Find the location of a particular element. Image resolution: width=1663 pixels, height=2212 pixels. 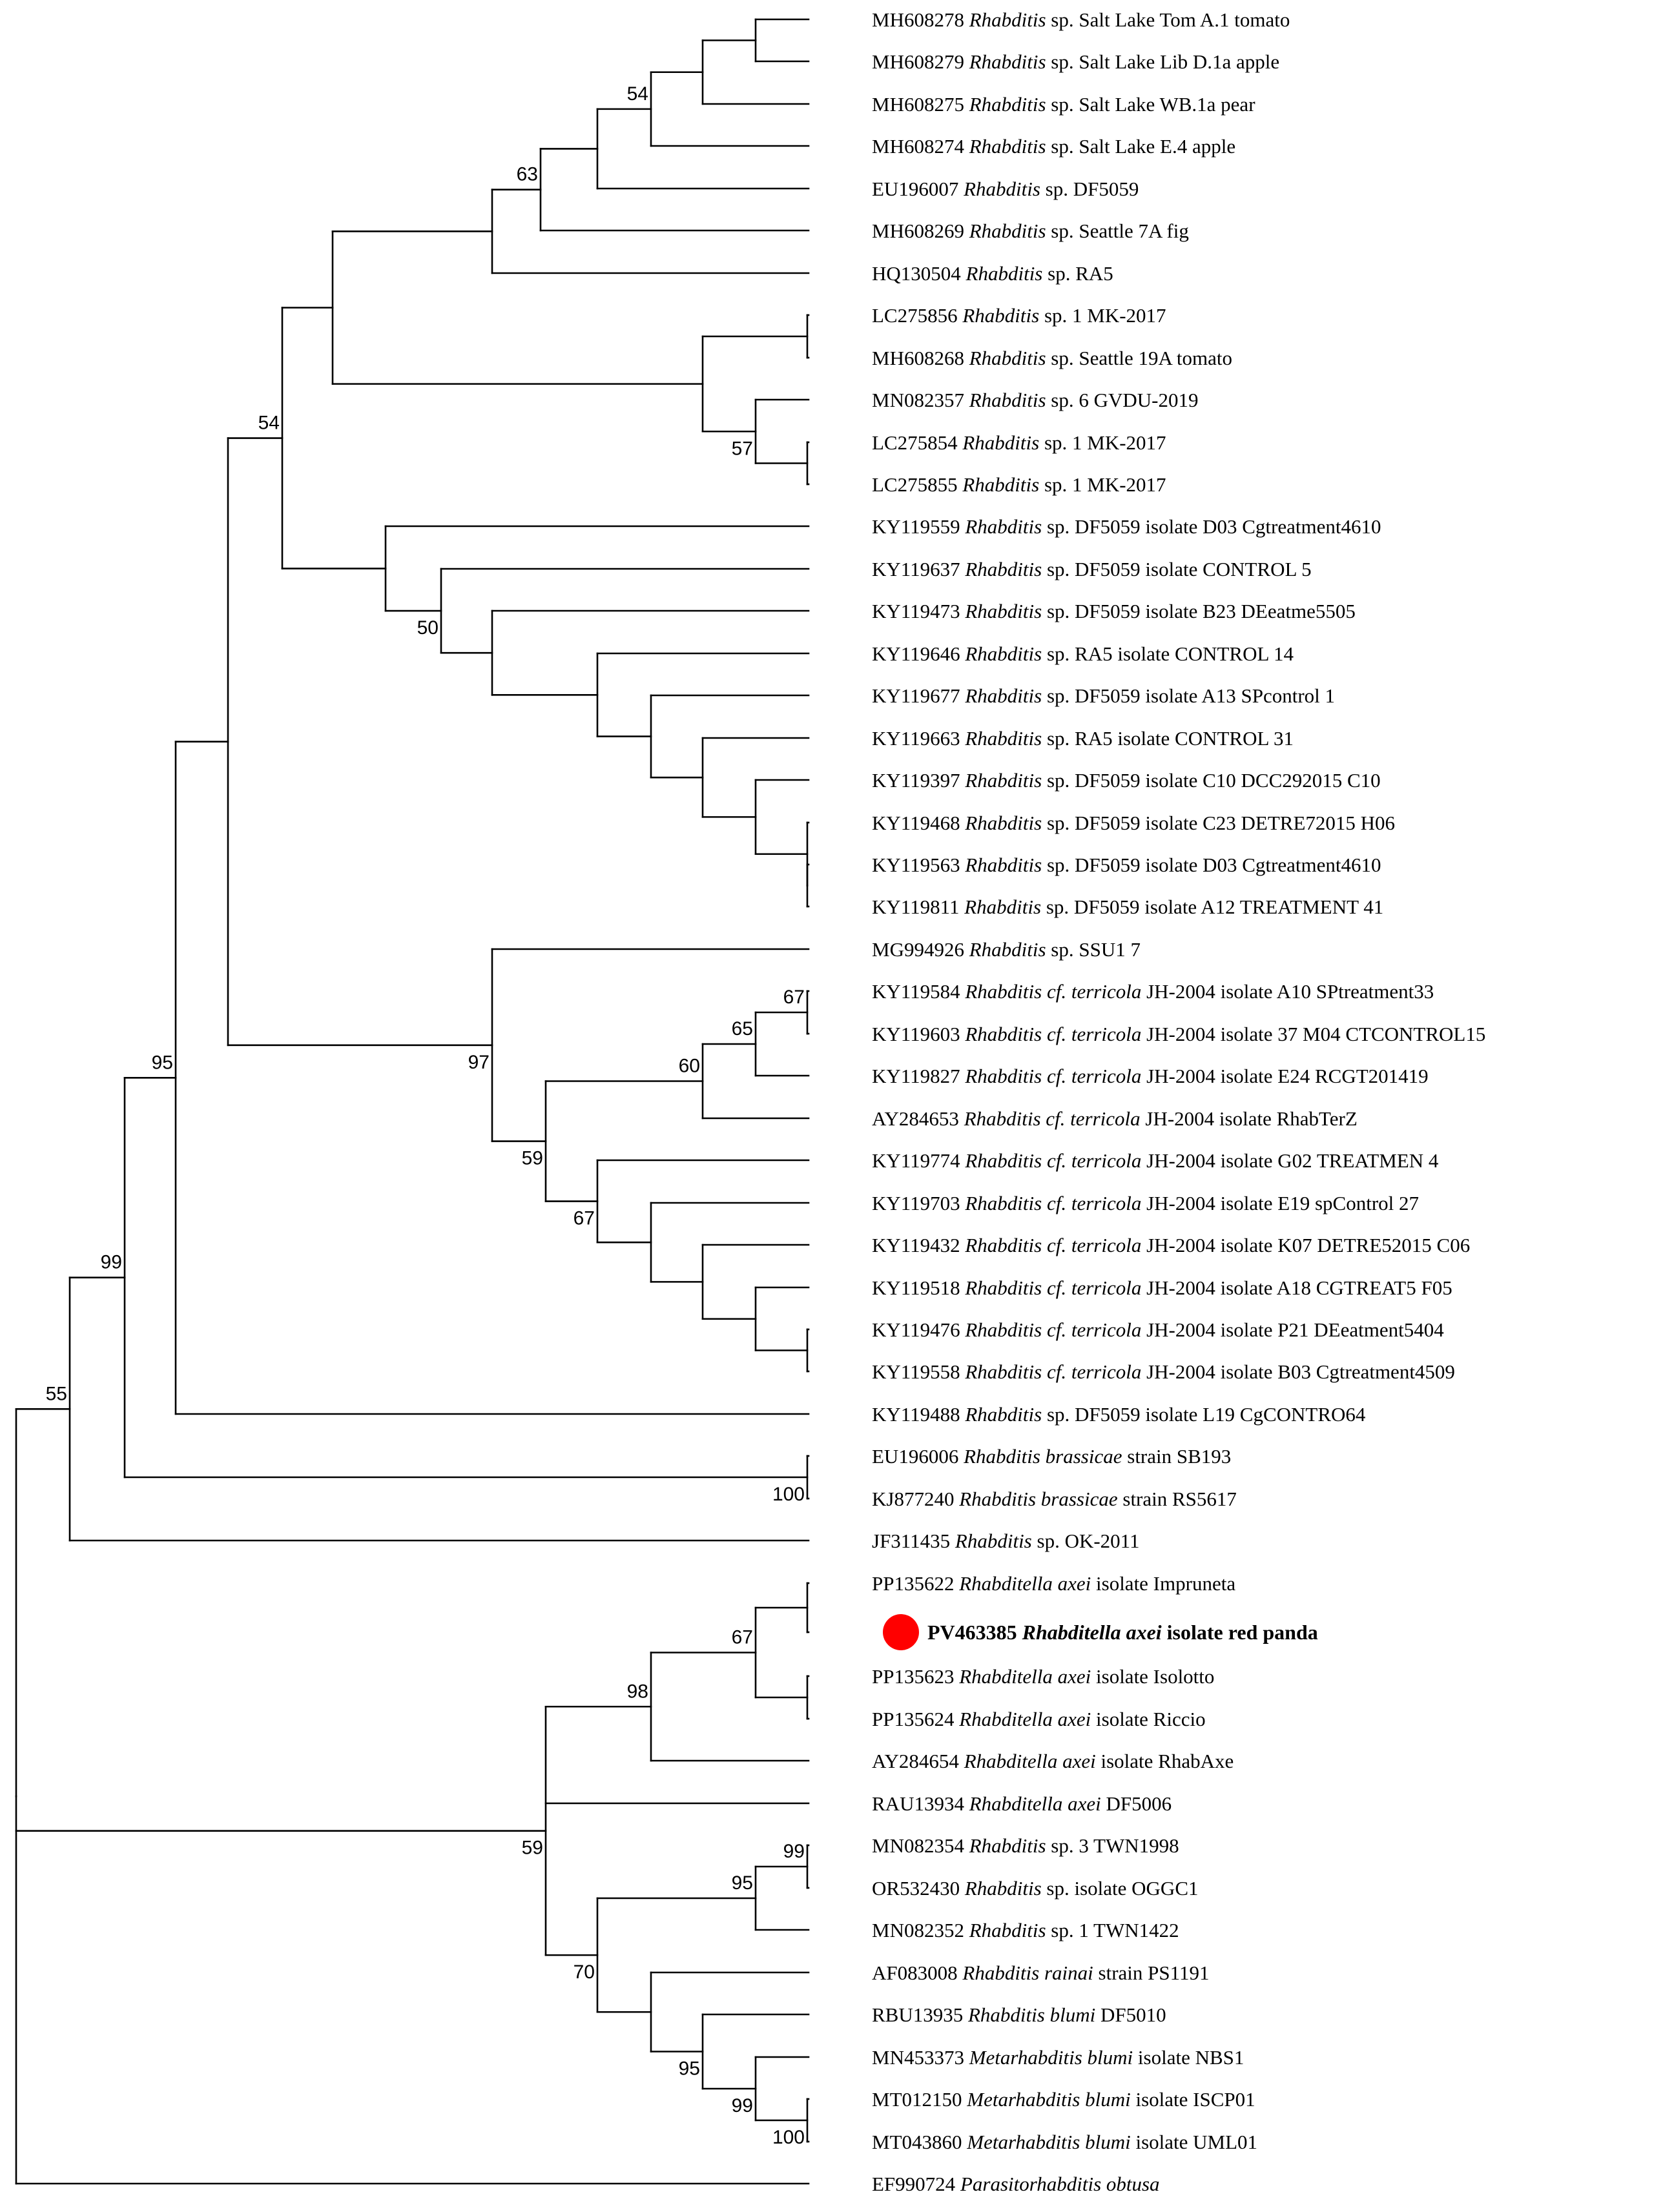

tip-descriptor: sp. DF5059 isolate CONTROL 5 is located at coordinates (1176, 569).